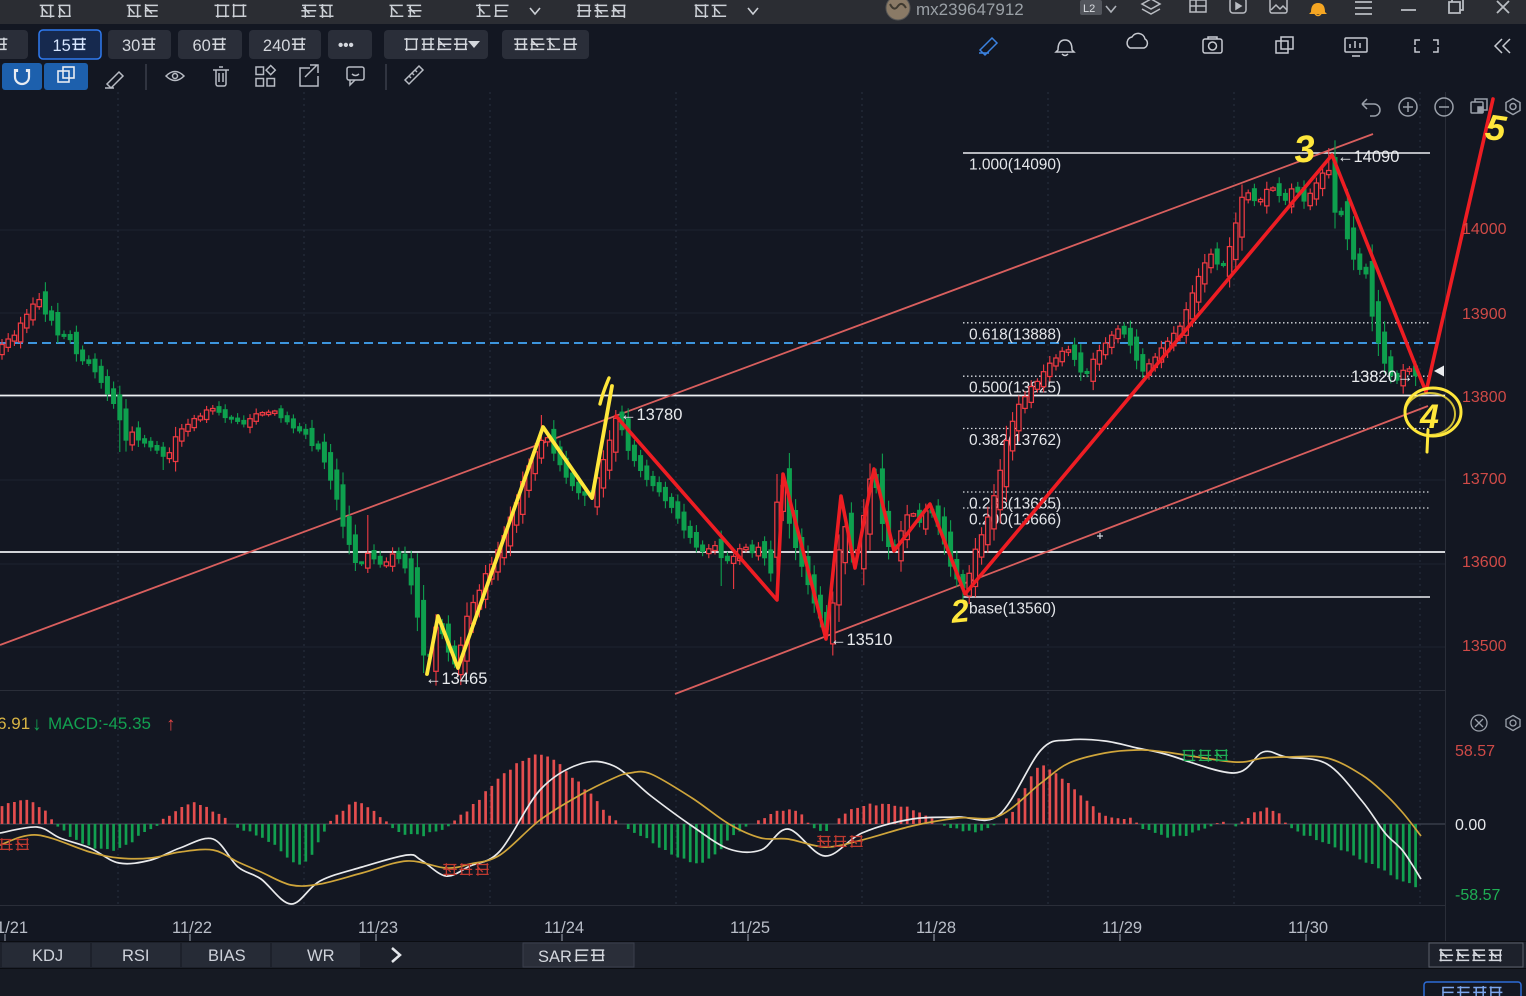 This screenshot has width=1526, height=996. What do you see at coordinates (959, 611) in the screenshot?
I see `svg-text: 2` at bounding box center [959, 611].